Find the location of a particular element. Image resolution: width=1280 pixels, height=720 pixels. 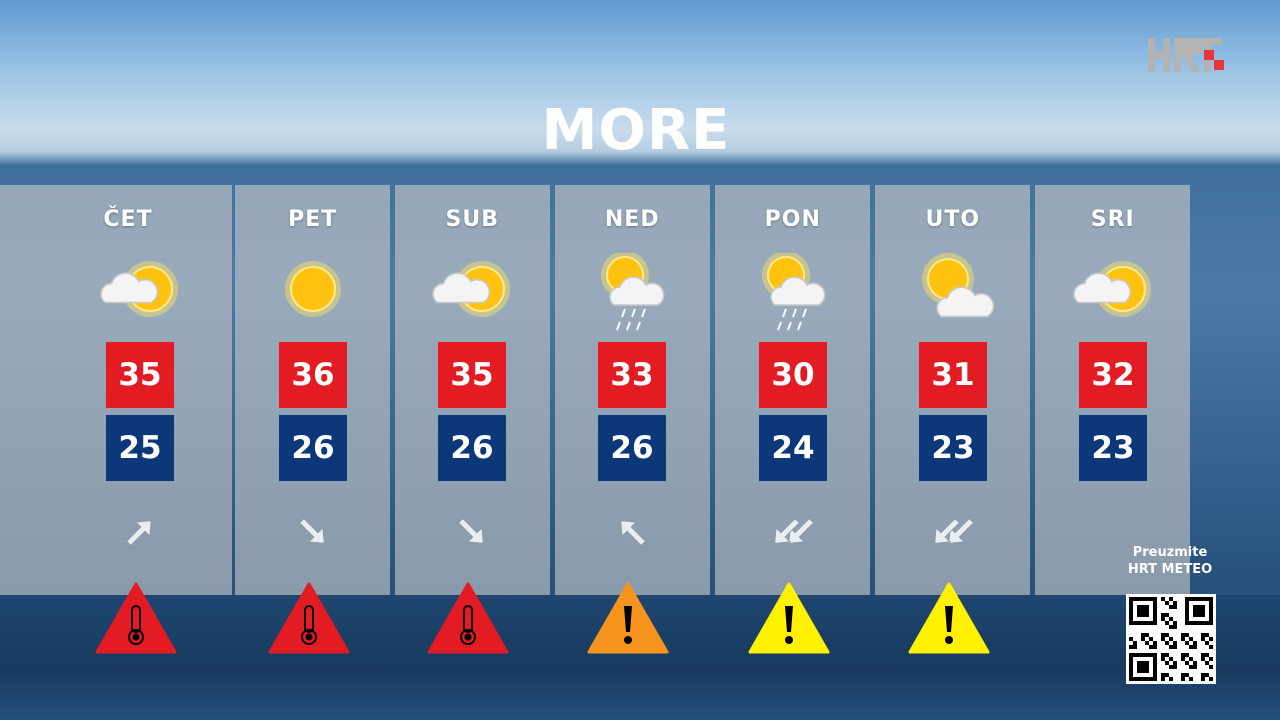

day-column: PET 36 26 is located at coordinates (312, 390).